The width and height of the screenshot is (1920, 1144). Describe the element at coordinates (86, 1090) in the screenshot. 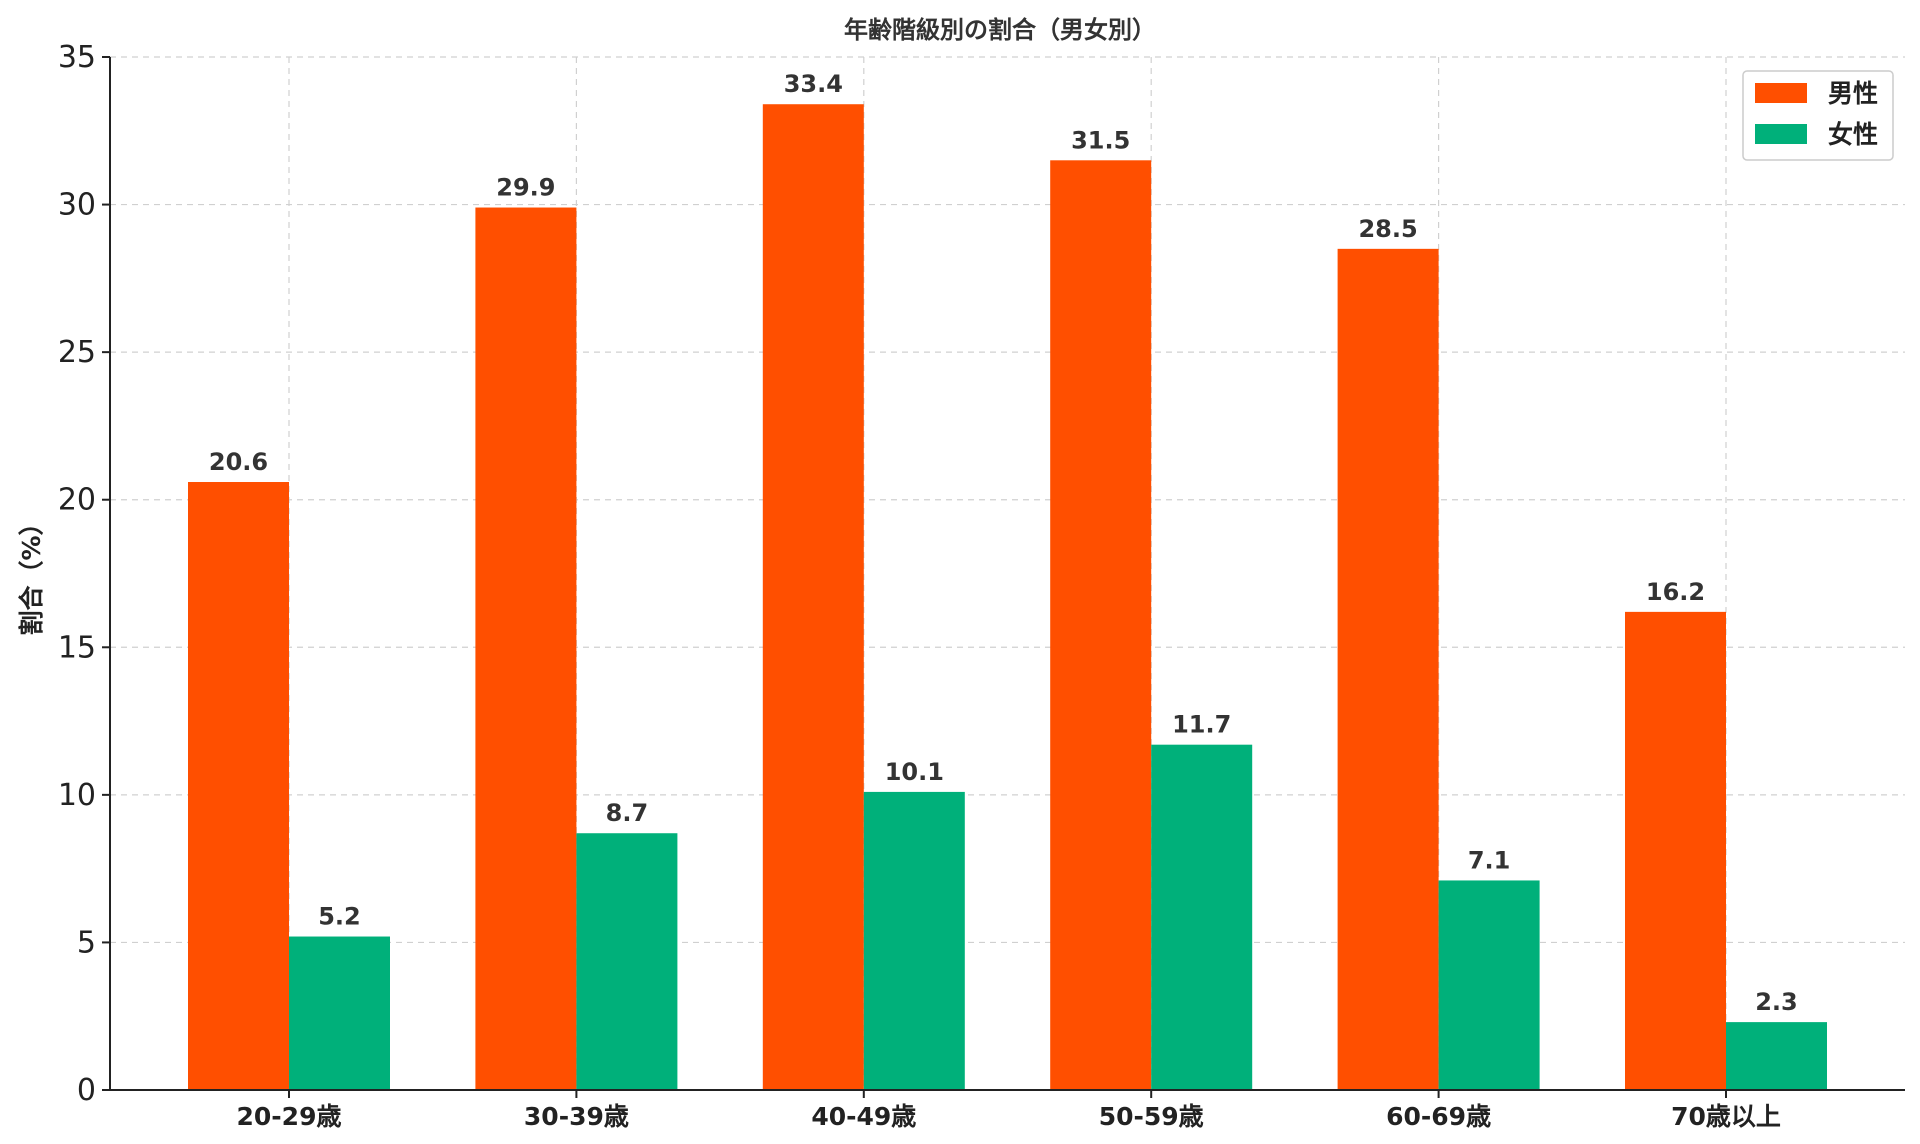

I see `y-tick-label: 0` at that location.